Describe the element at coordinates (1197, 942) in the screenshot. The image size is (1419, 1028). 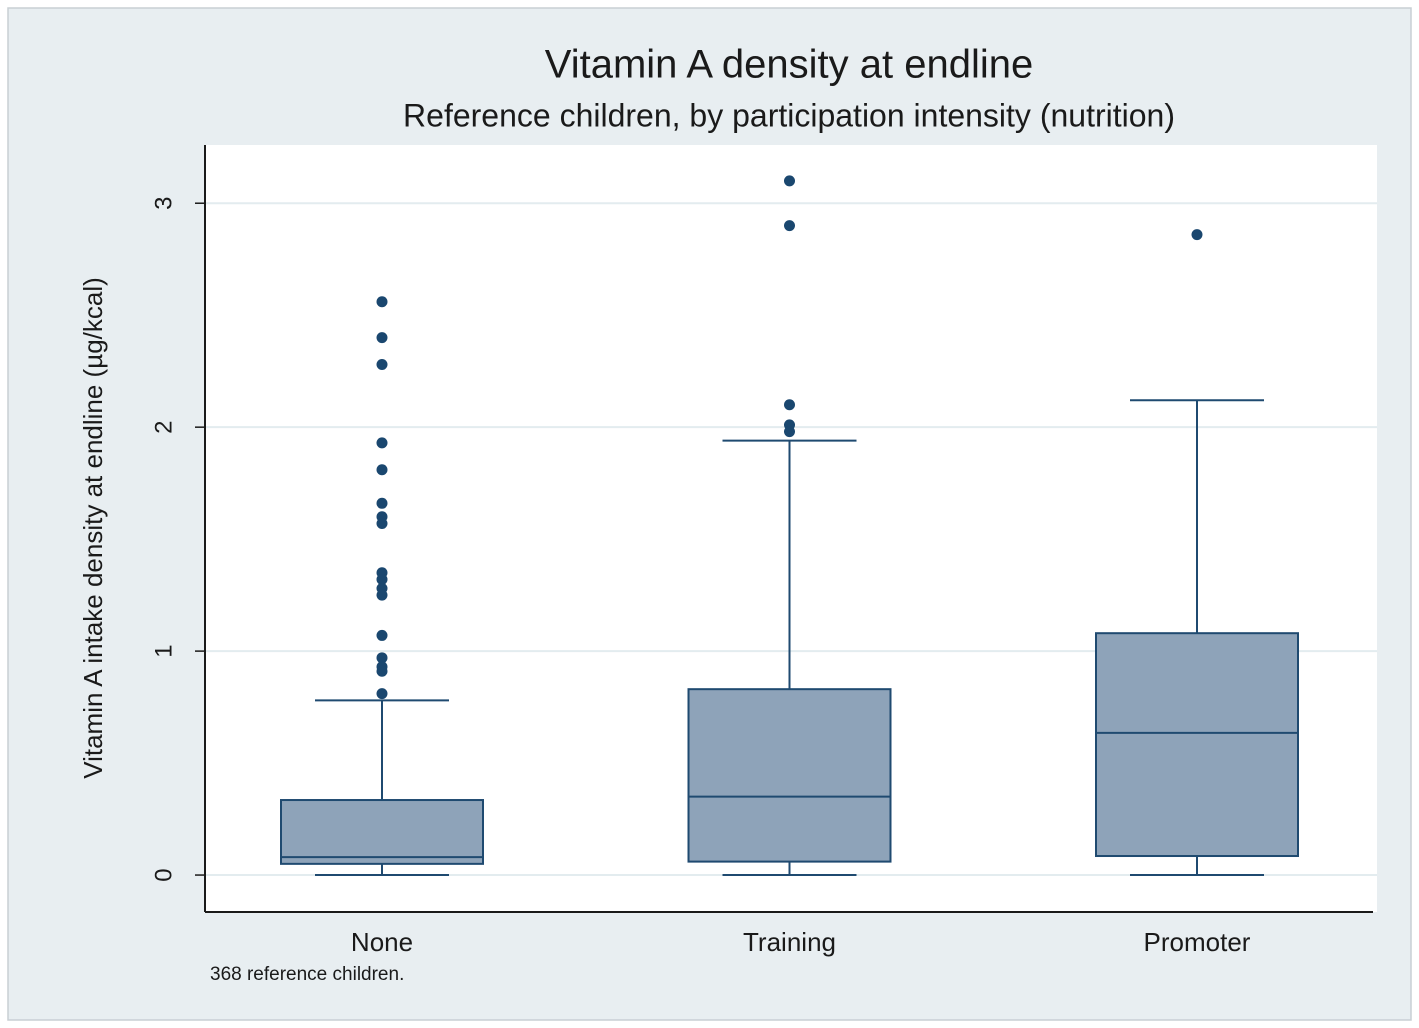
I see `x-tick-label: Promoter` at that location.